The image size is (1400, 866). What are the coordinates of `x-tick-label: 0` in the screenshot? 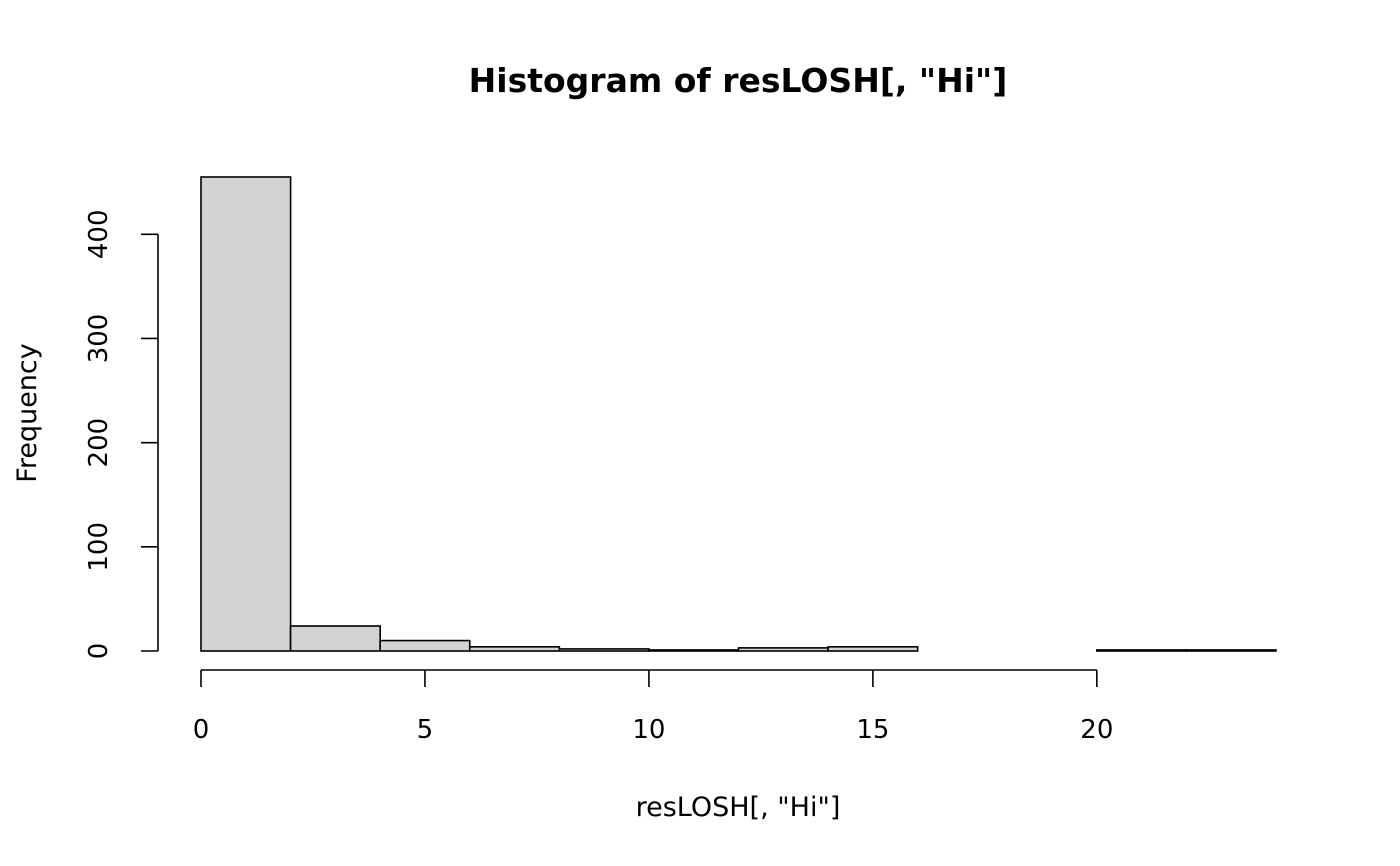 It's located at (201, 730).